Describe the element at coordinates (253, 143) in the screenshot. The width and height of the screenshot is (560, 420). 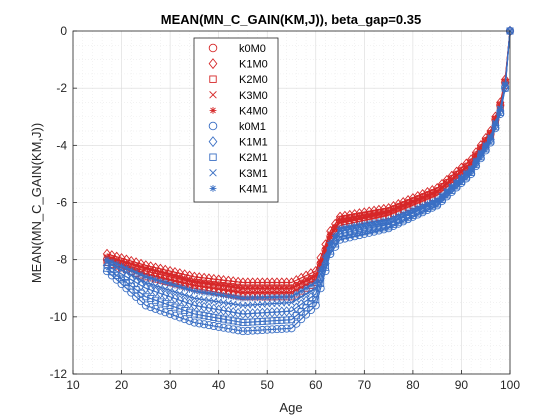
I see `legend-label: K1M1` at that location.